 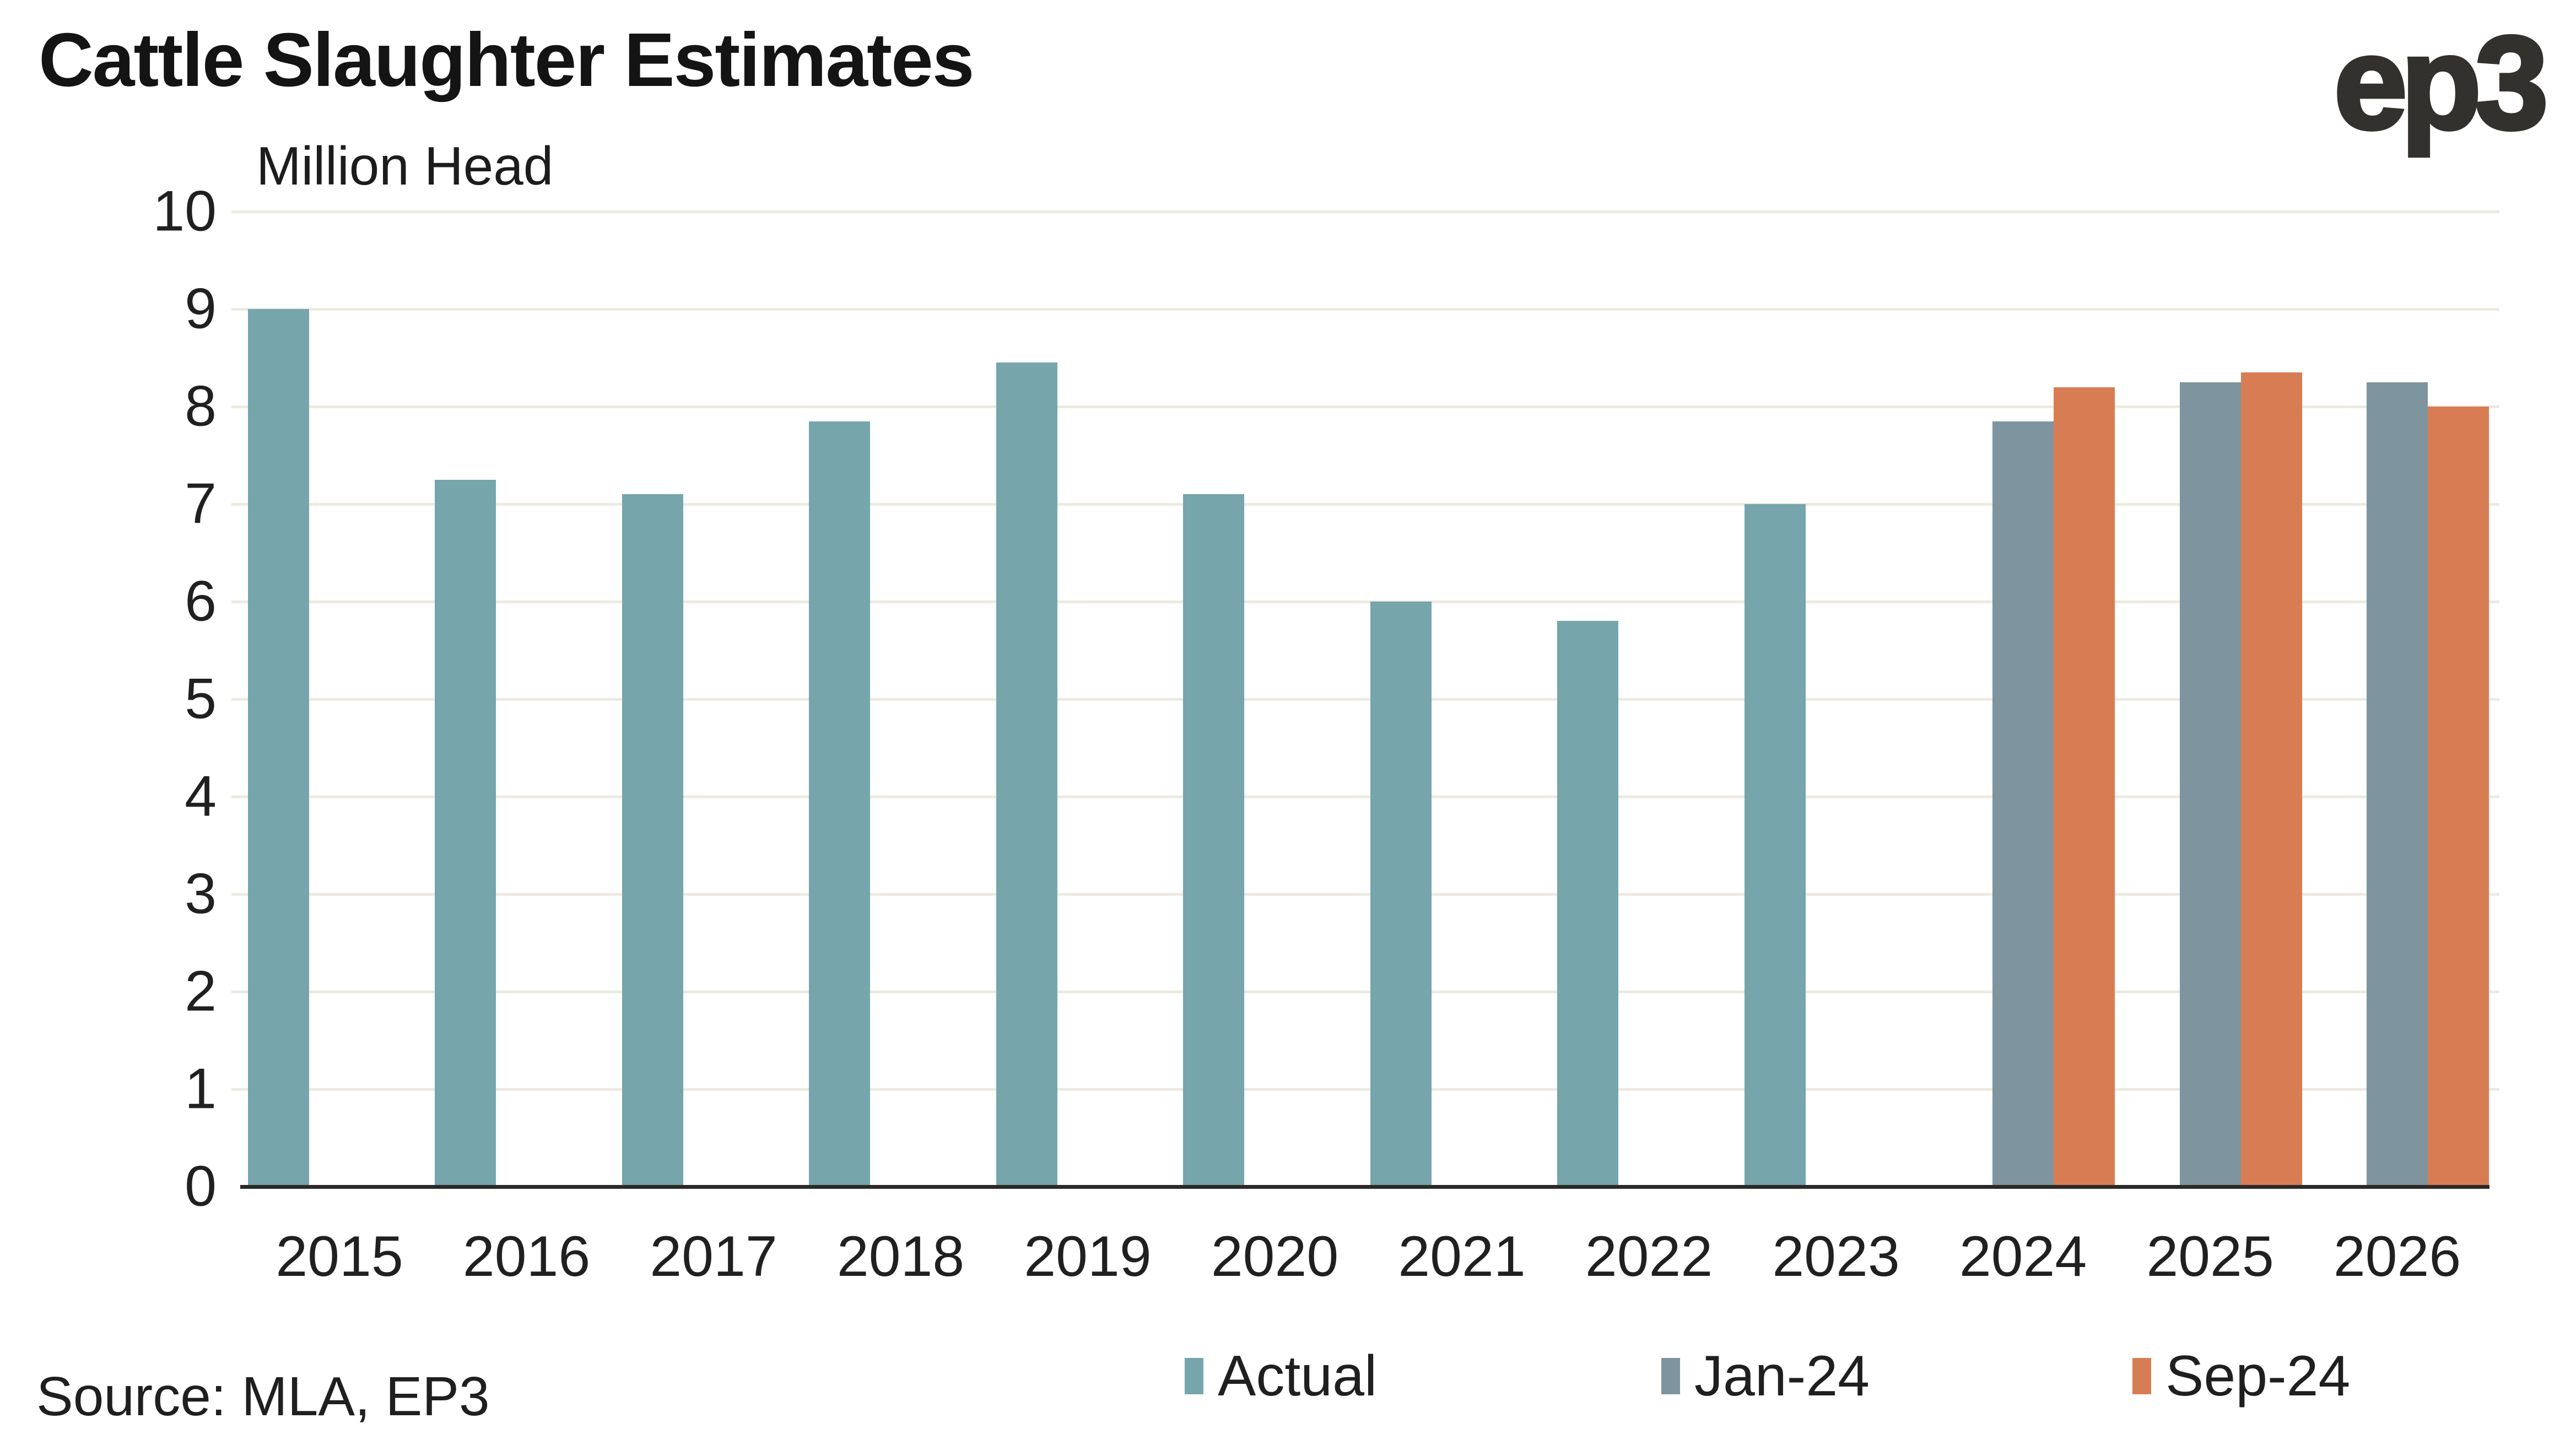 I want to click on y-tick-label-4: 4, so click(x=201, y=796).